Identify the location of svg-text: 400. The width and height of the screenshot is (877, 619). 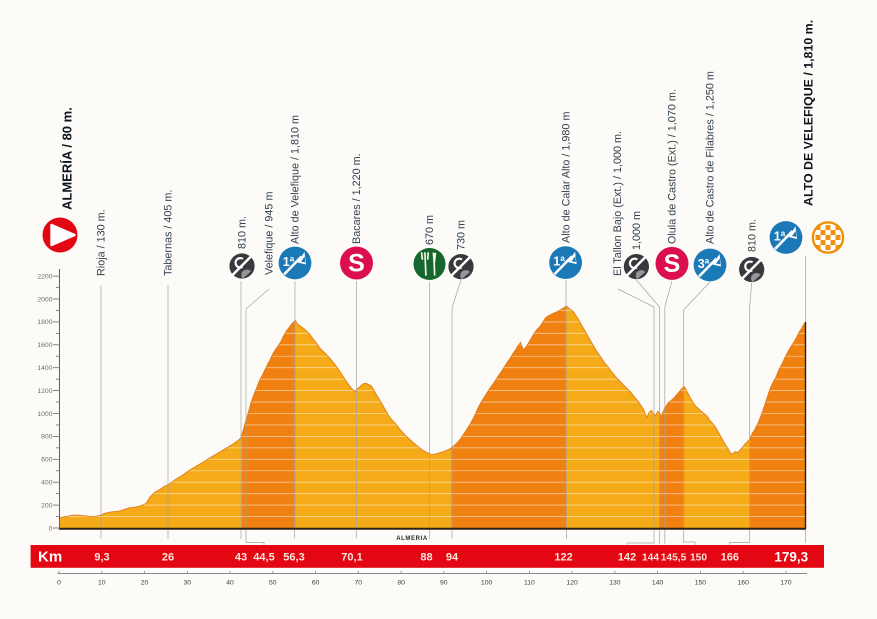
(47, 483).